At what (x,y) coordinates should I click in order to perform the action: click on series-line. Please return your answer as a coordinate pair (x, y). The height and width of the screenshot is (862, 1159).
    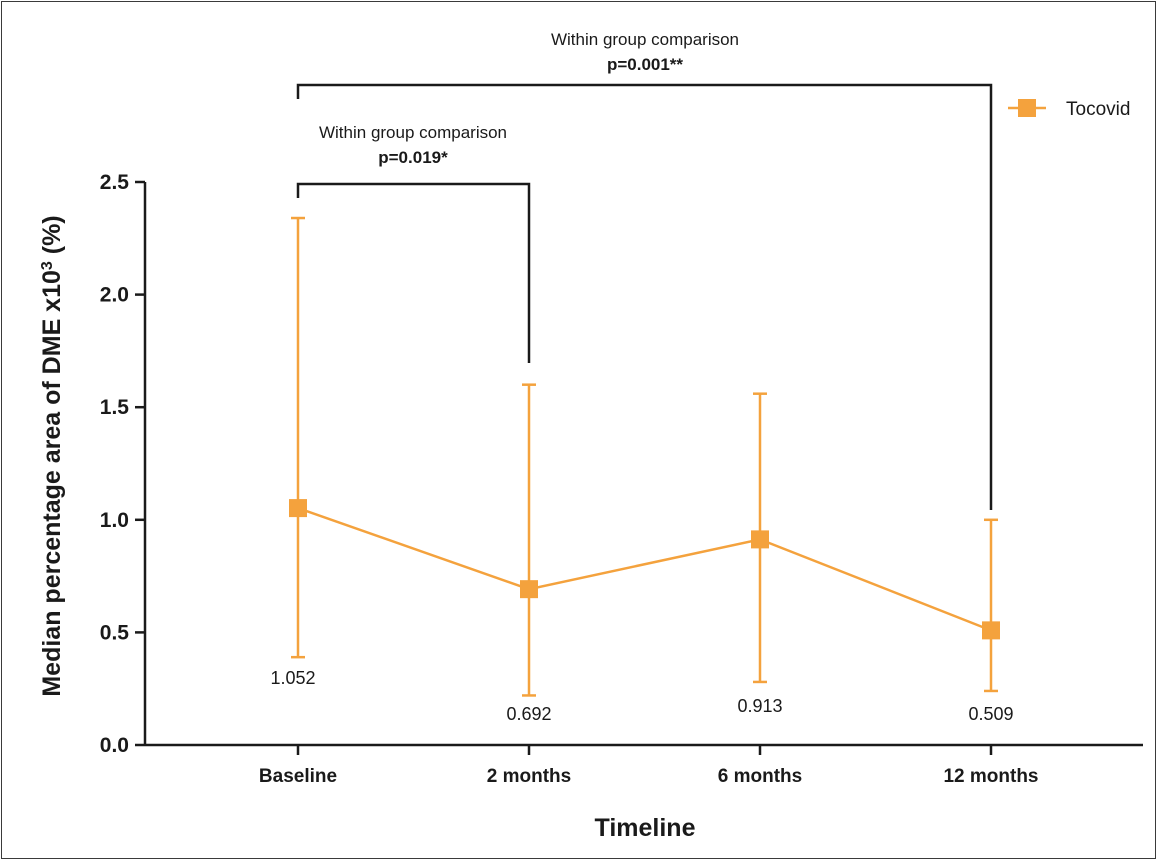
    Looking at the image, I should click on (644, 569).